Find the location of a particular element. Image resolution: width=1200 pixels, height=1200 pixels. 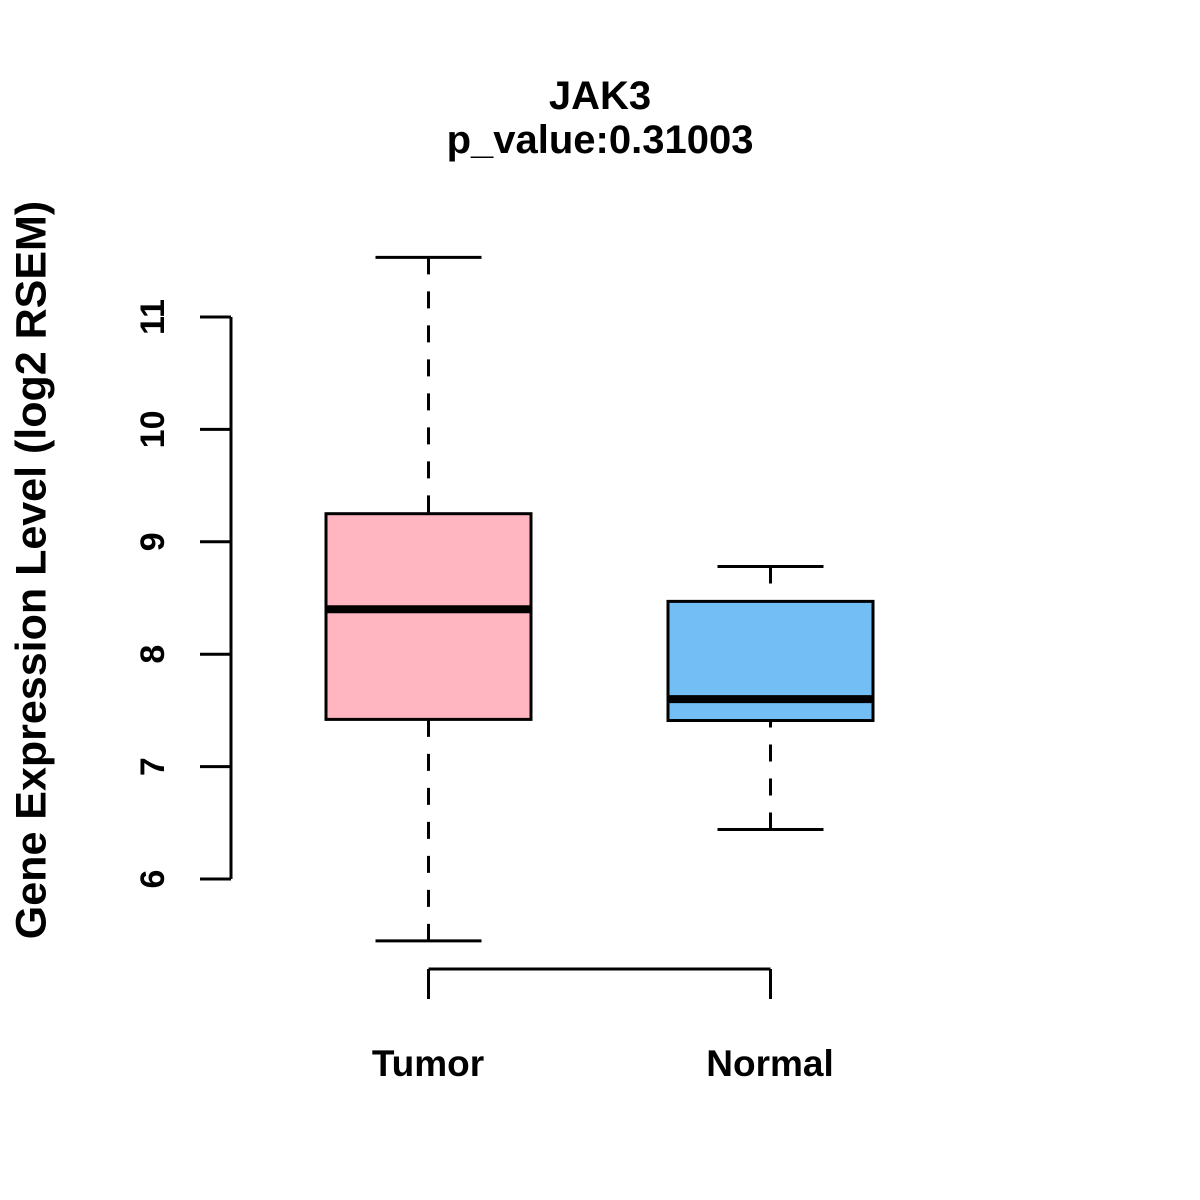

chart-subtitle-pvalue: p_value:0.31003 is located at coordinates (600, 140).